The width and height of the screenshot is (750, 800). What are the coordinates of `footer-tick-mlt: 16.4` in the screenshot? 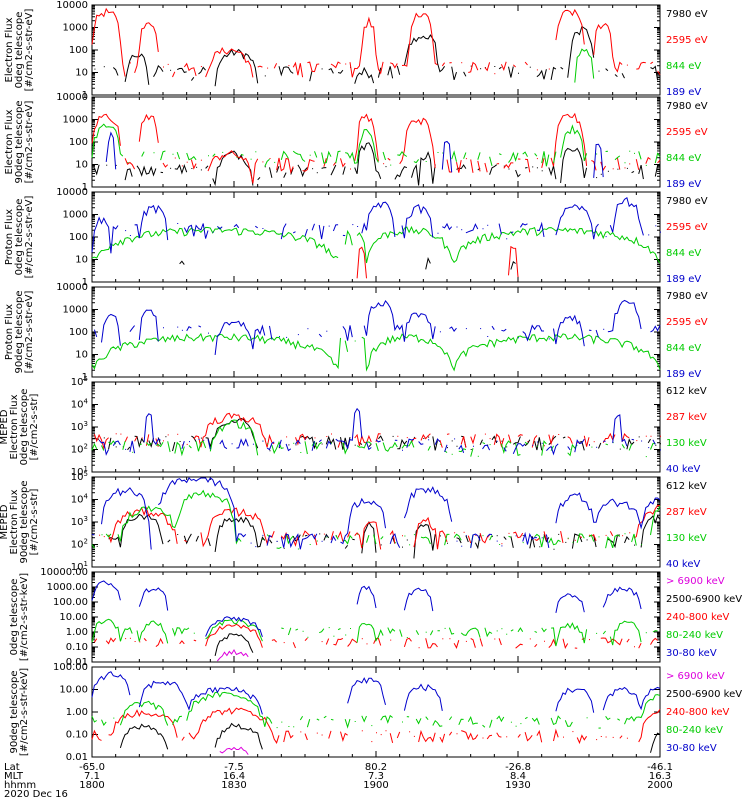 It's located at (234, 776).